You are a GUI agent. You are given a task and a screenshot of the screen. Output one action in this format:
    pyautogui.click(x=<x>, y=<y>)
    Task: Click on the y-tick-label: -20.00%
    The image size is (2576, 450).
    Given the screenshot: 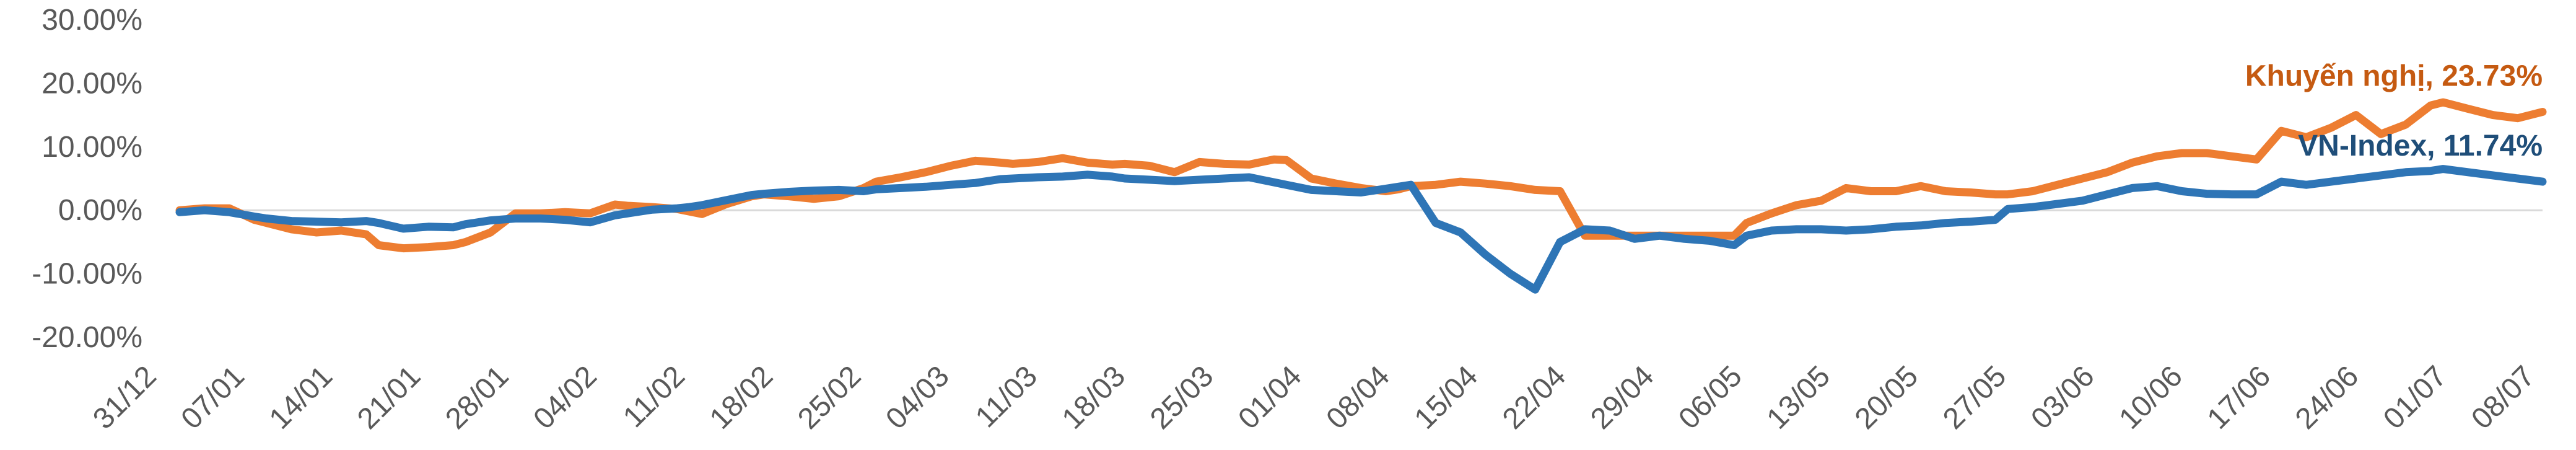 What is the action you would take?
    pyautogui.click(x=87, y=337)
    